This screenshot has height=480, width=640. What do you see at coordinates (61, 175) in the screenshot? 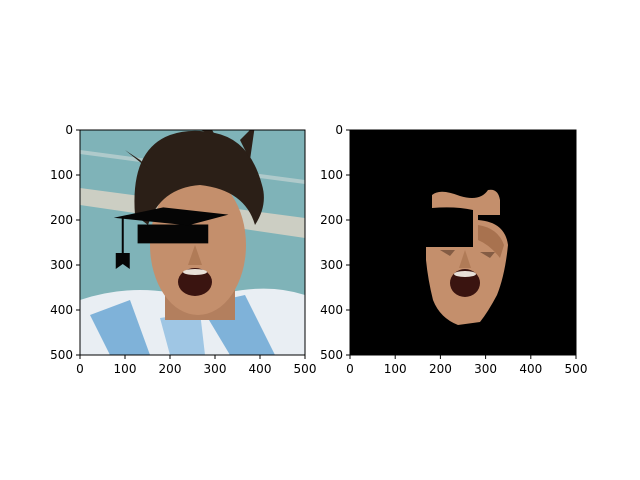
I see `left-ytick-label: 100` at bounding box center [61, 175].